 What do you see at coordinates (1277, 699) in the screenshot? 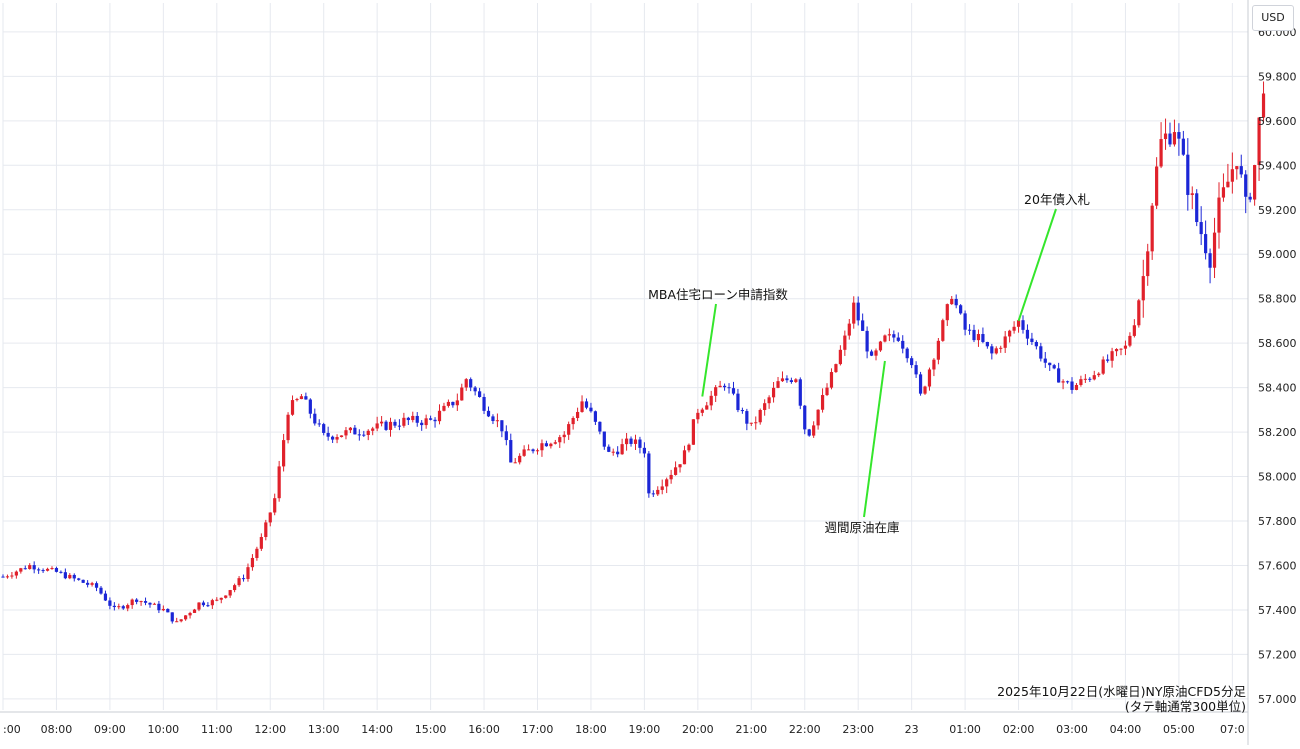
I see `y-tick-label: 57.000` at bounding box center [1277, 699].